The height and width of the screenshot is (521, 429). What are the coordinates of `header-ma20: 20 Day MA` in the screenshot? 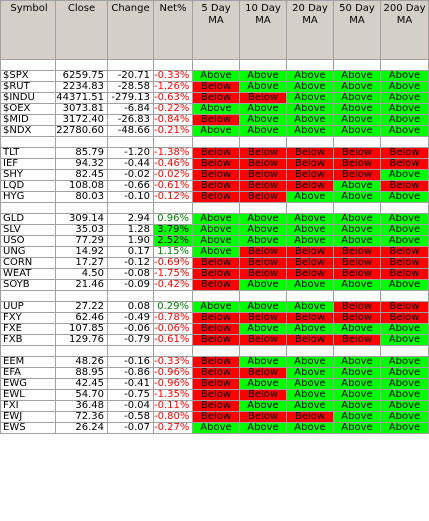 It's located at (310, 30).